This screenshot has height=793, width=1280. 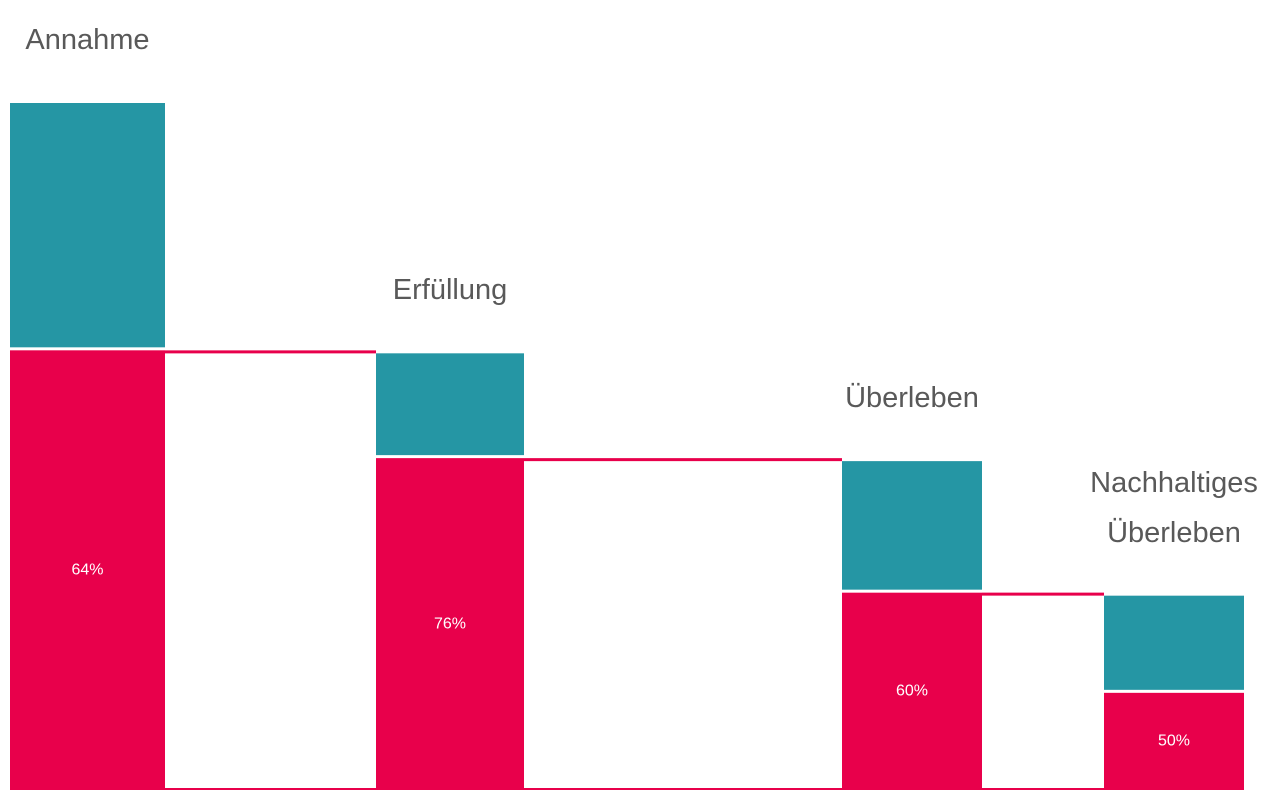 I want to click on value-label: 60%, so click(x=912, y=691).